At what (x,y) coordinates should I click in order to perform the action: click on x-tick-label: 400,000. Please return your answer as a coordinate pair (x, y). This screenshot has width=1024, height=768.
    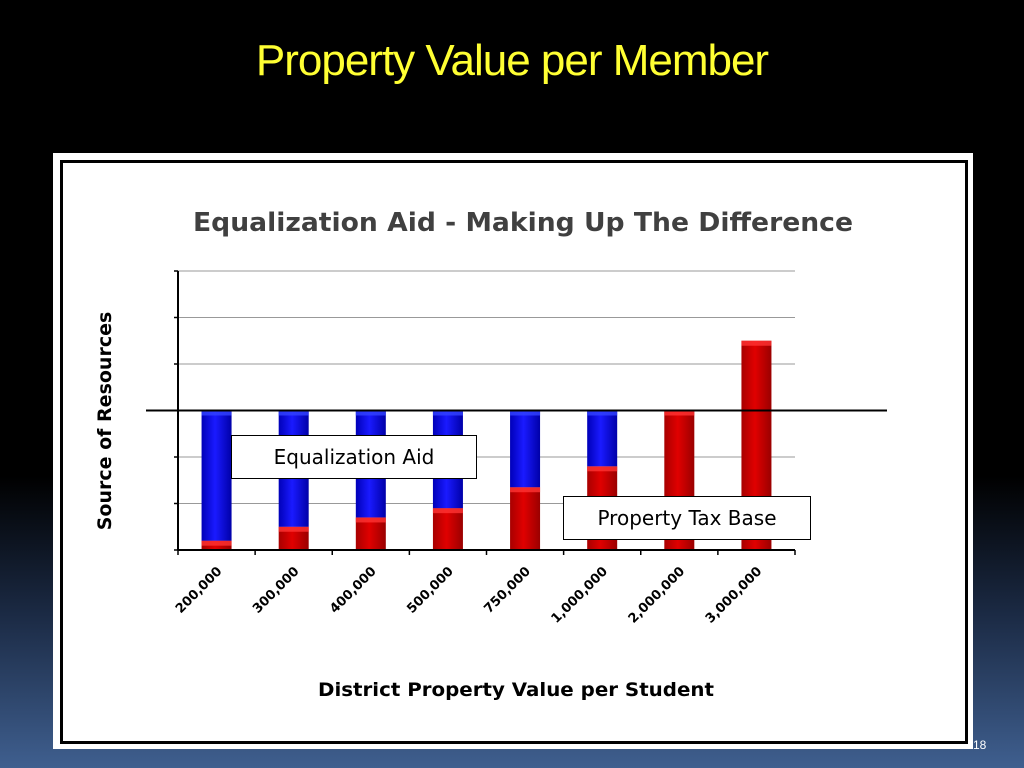
    Looking at the image, I should click on (353, 590).